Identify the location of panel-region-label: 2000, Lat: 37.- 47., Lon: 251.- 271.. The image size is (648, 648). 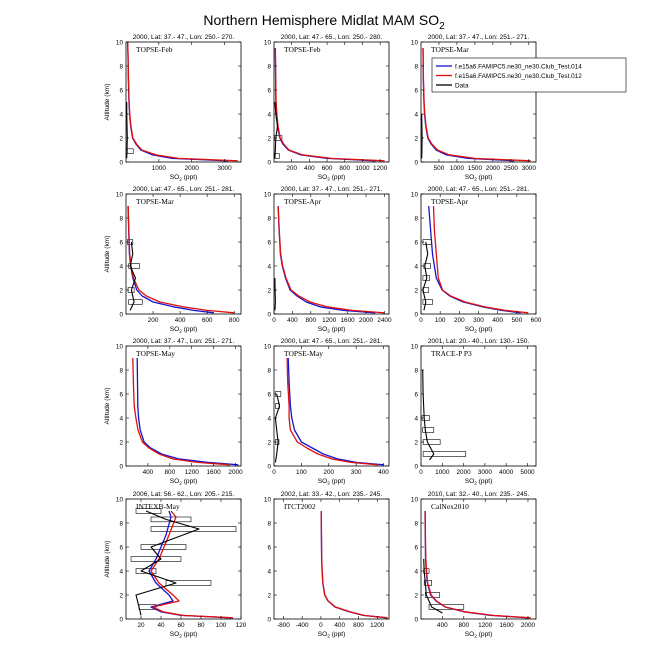
(332, 189).